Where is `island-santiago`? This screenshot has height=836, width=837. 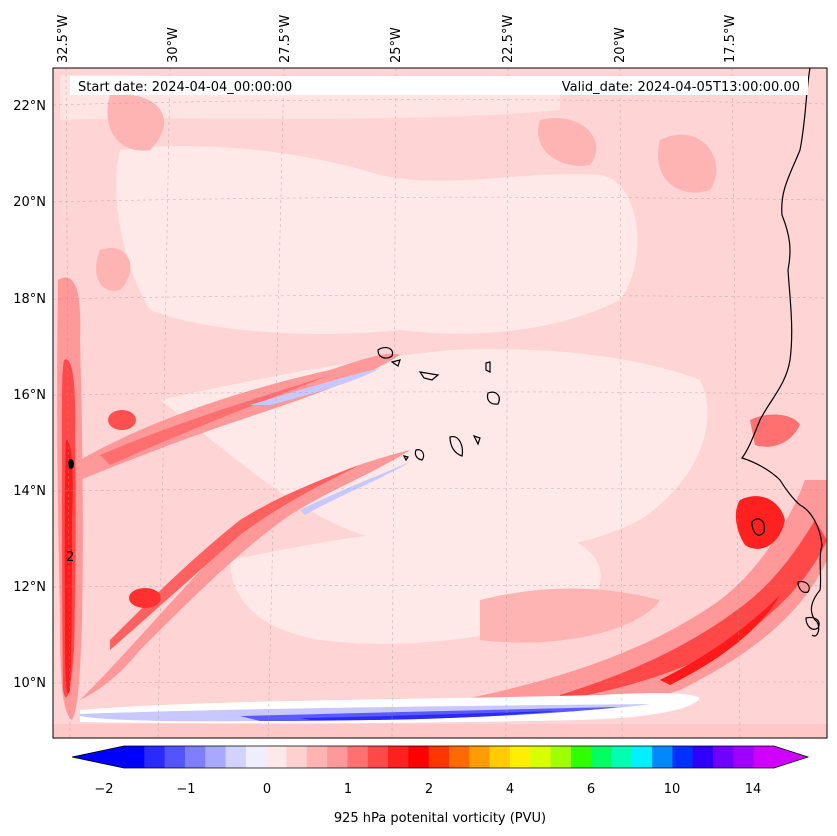 island-santiago is located at coordinates (456, 446).